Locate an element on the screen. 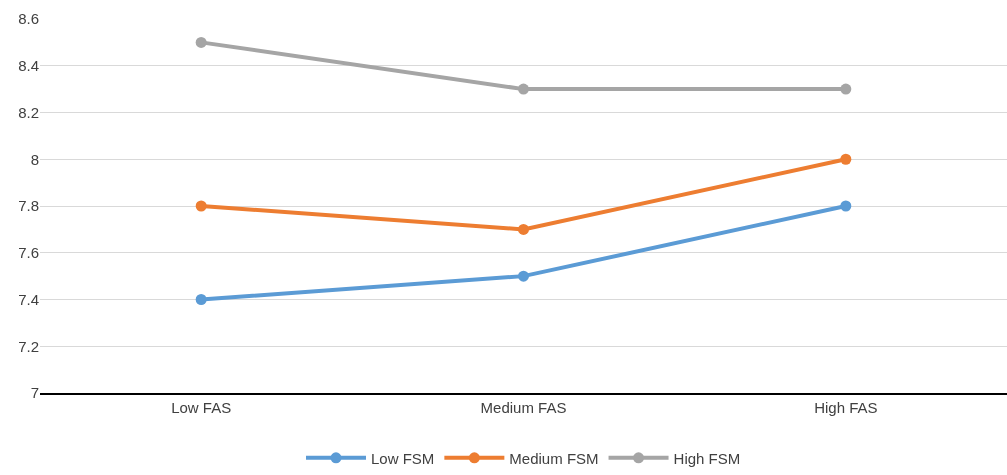 This screenshot has width=1007, height=475. y-tick-label: 8.4 is located at coordinates (28, 65).